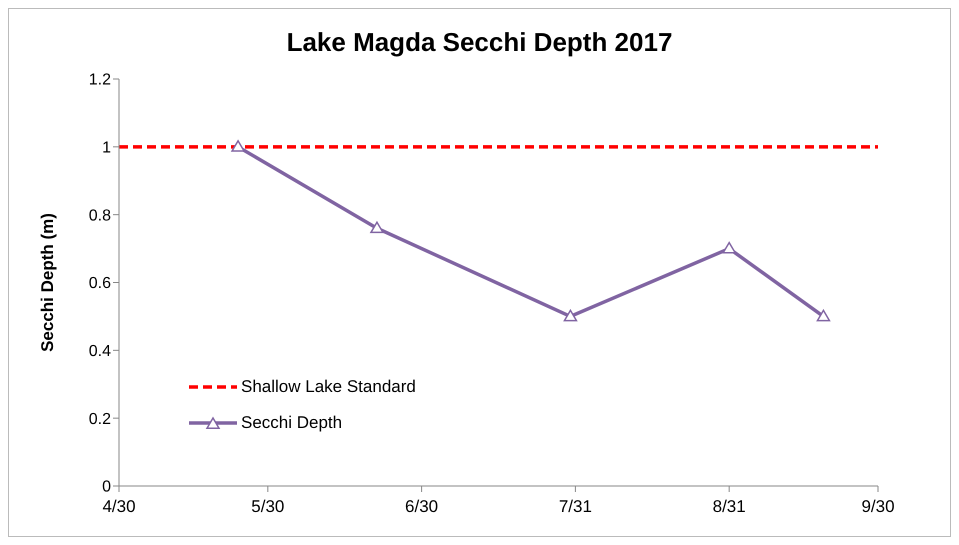 The image size is (959, 545). I want to click on x-tick-label: 6/30, so click(421, 506).